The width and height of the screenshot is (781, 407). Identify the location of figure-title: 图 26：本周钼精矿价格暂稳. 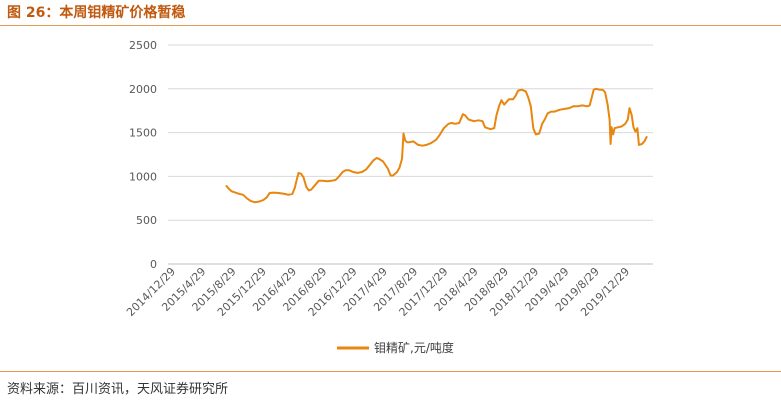
(96, 13).